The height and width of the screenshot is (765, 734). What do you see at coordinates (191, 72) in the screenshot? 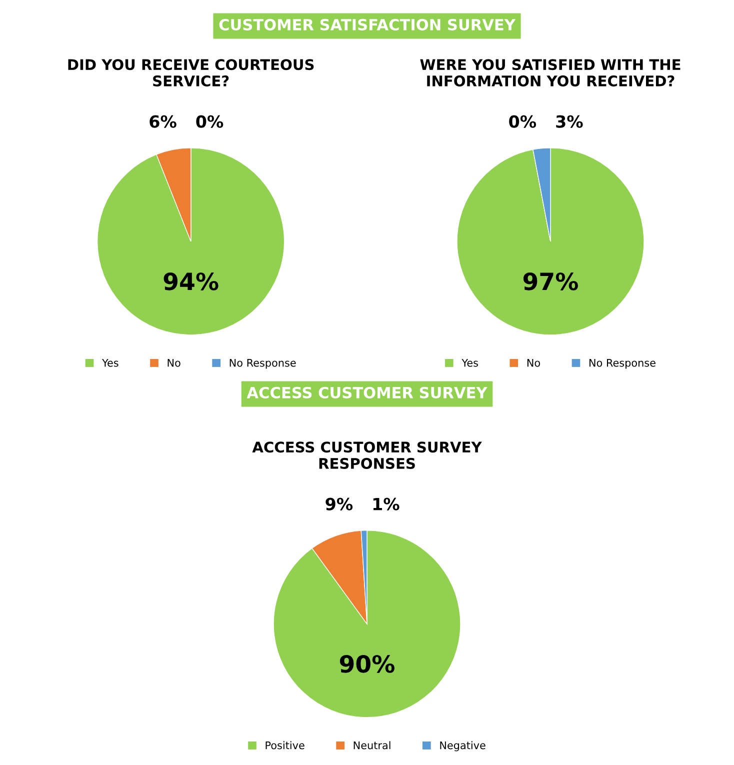
I see `chart-title: DID YOU RECEIVE COURTEOUS SERVICE?` at bounding box center [191, 72].